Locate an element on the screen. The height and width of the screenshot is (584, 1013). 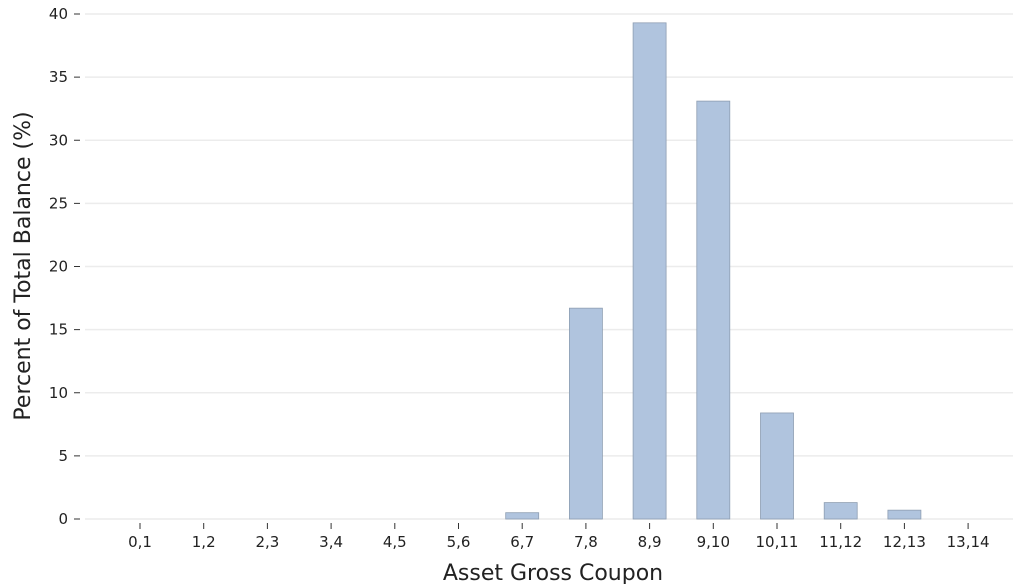
x-tick-label: 13,14 is located at coordinates (968, 542).